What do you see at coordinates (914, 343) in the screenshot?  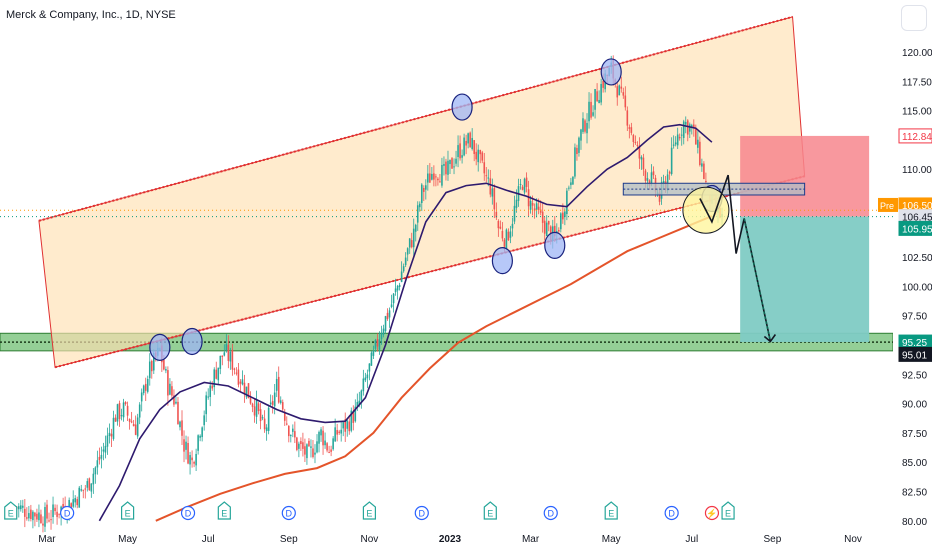 I see `price-label-text: 95.25` at bounding box center [914, 343].